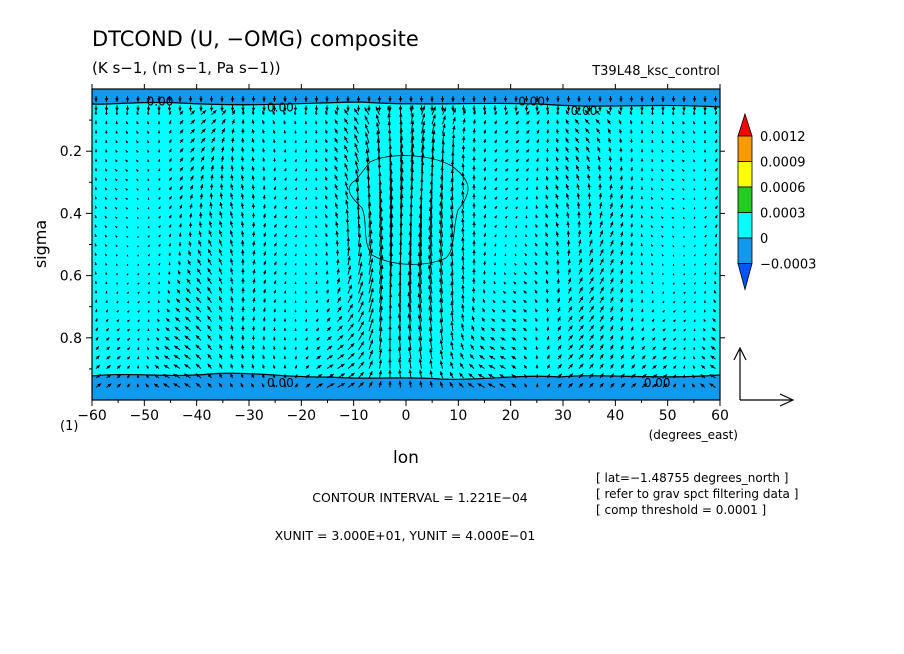 Image resolution: width=904 pixels, height=654 pixels. Describe the element at coordinates (697, 494) in the screenshot. I see `info-line-filter: [ refer to grav spct filtering data ]` at that location.